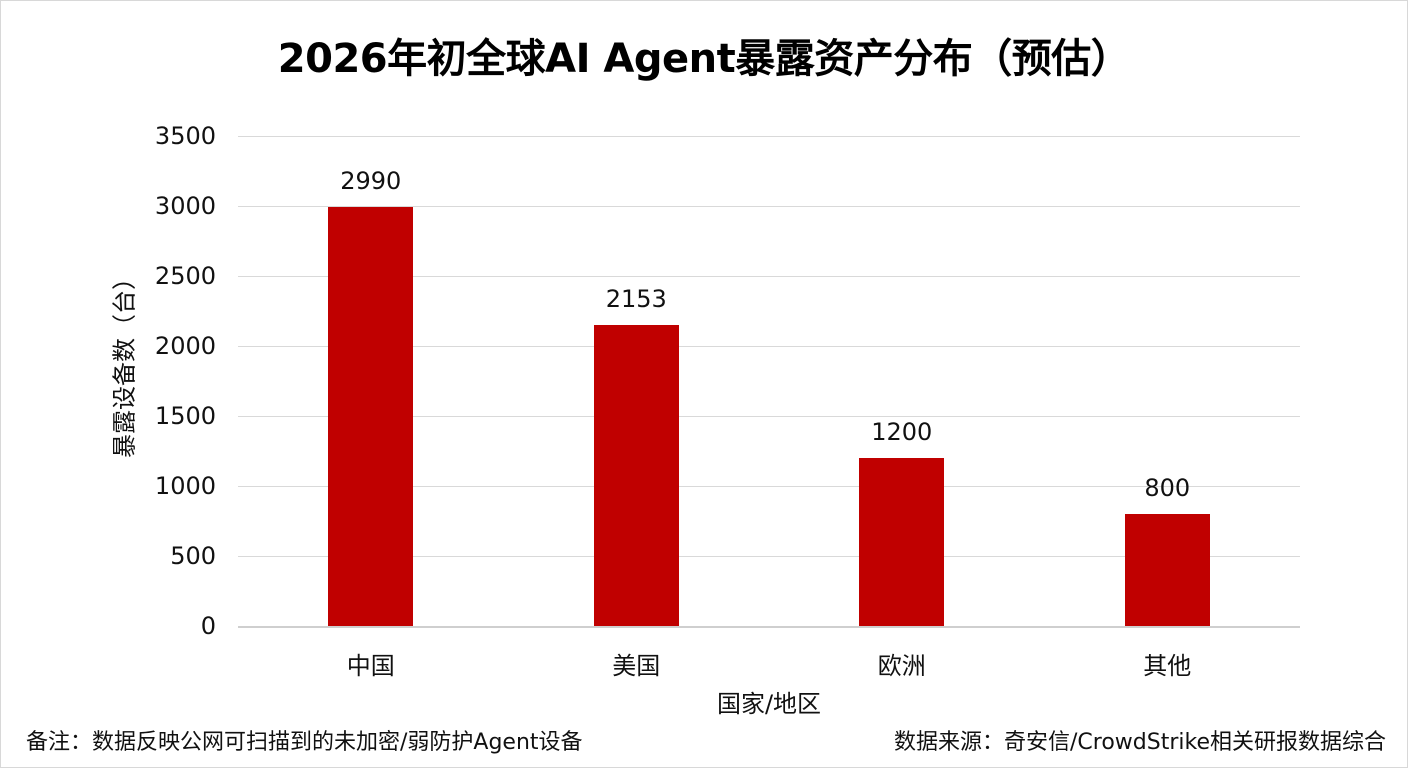  What do you see at coordinates (1167, 666) in the screenshot?
I see `x-tick-label: 其他` at bounding box center [1167, 666].